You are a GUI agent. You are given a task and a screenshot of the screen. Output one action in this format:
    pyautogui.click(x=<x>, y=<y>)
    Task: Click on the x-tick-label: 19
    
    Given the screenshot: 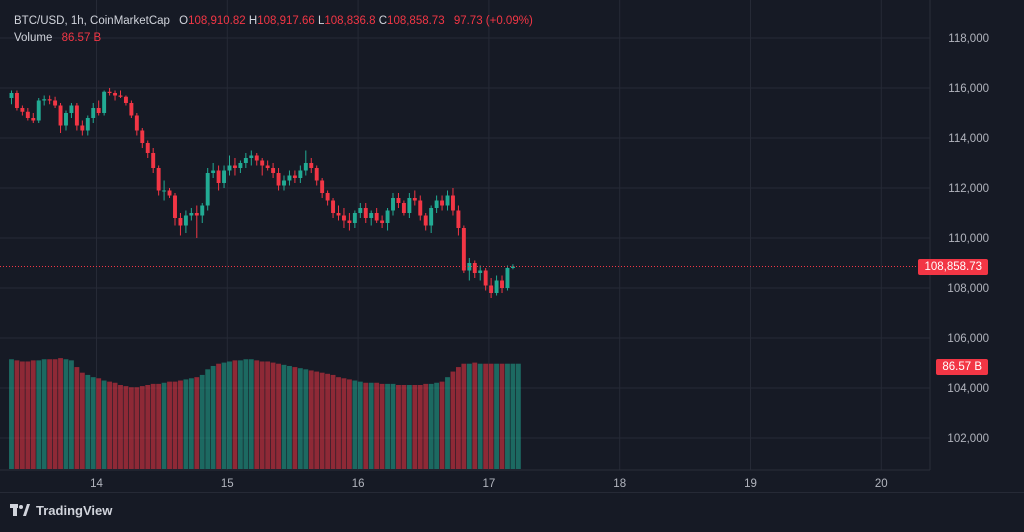 What is the action you would take?
    pyautogui.click(x=750, y=484)
    